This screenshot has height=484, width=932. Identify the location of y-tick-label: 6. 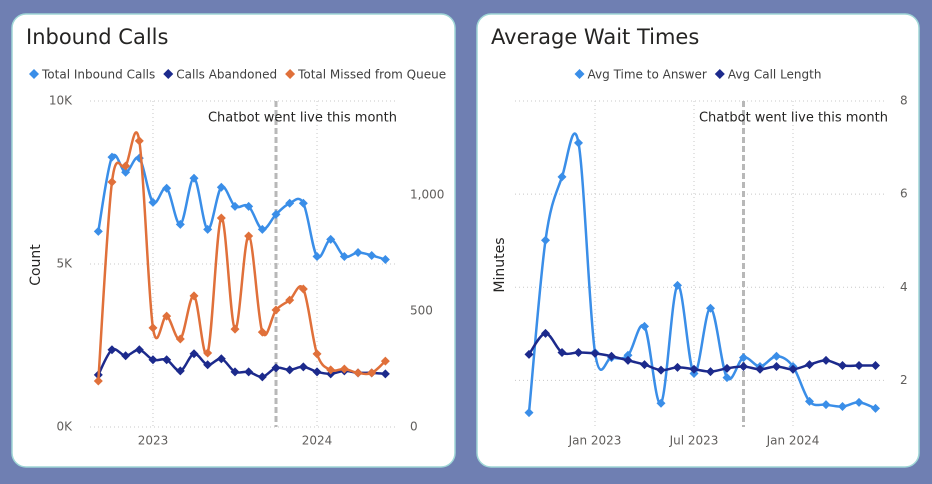
(904, 194).